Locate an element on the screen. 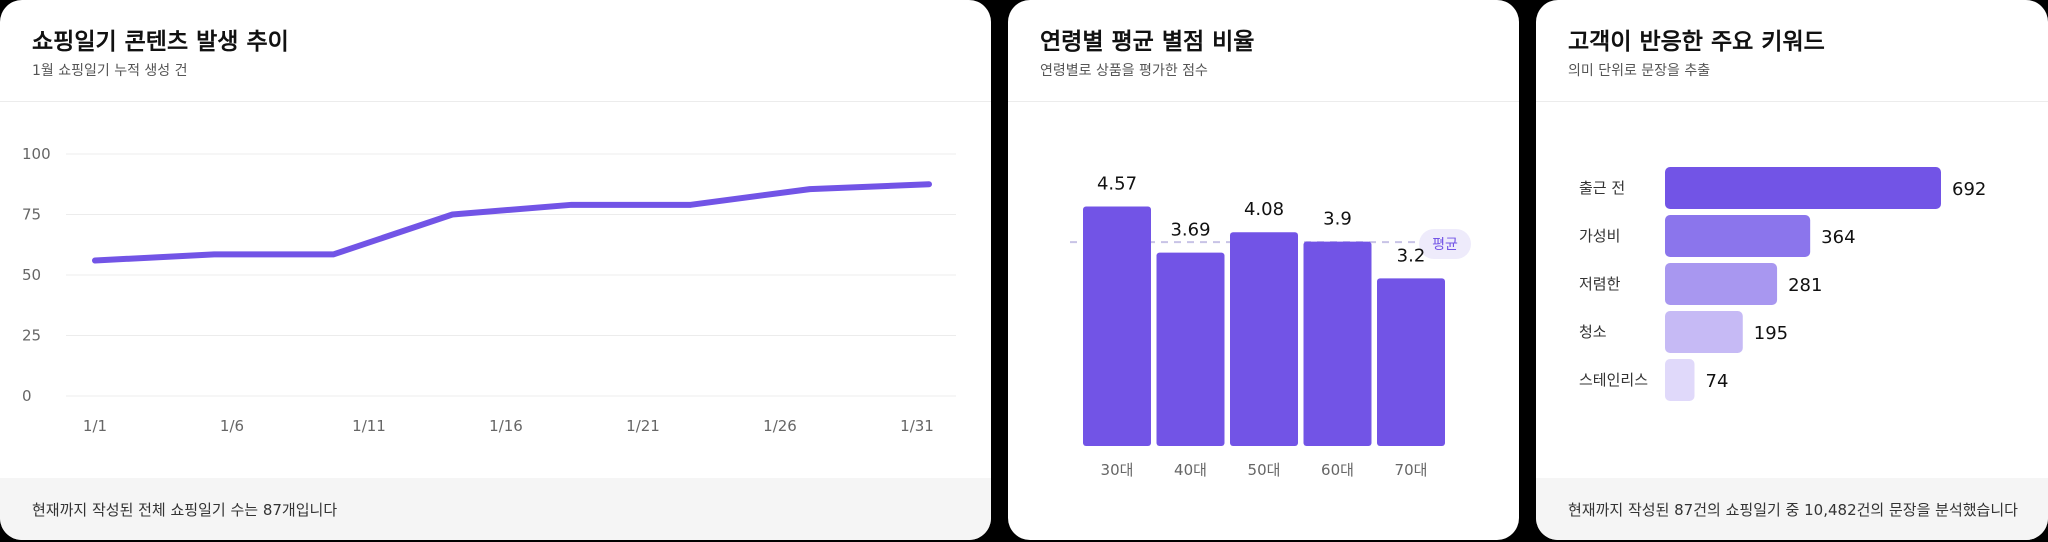  card-subtitle: 연령별로 상품을 평가한 점수 is located at coordinates (1124, 71).